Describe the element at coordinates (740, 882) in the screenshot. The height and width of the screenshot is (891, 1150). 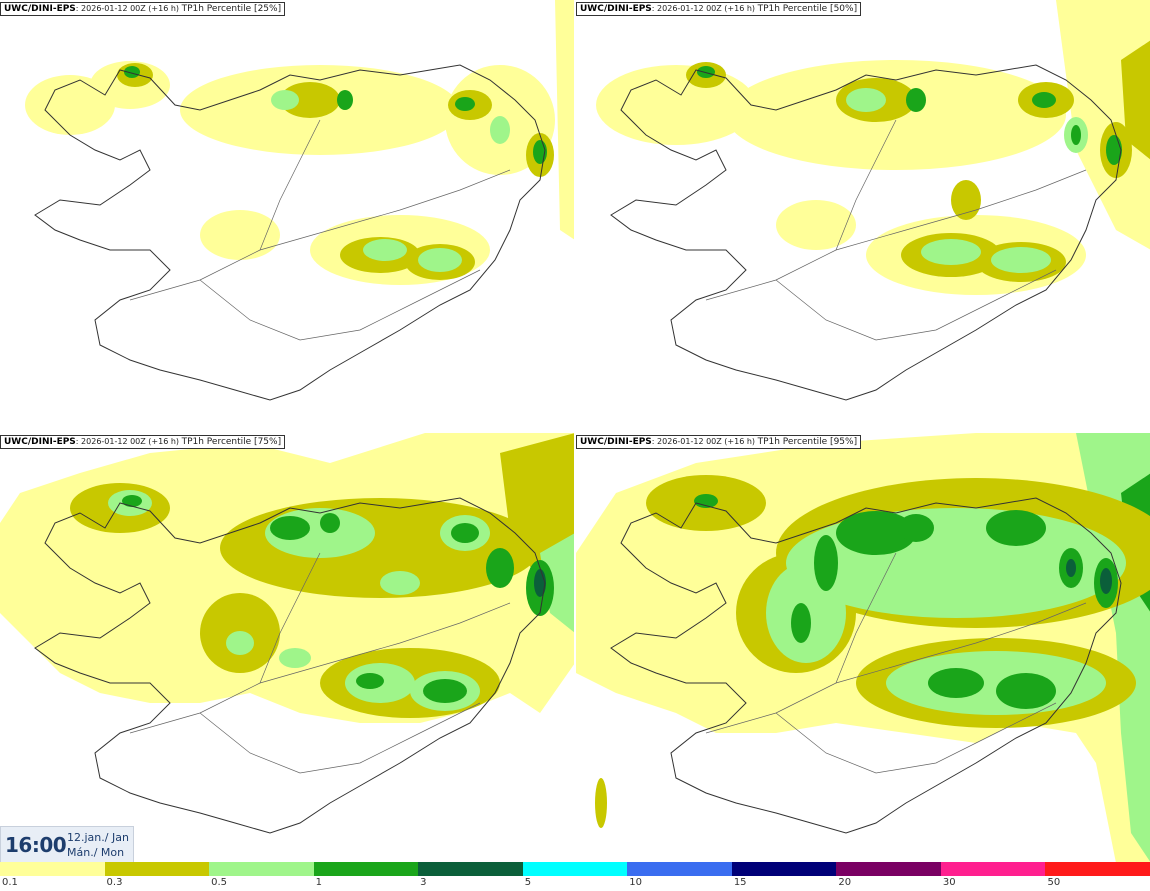
I see `legend-tick-label: 15` at that location.